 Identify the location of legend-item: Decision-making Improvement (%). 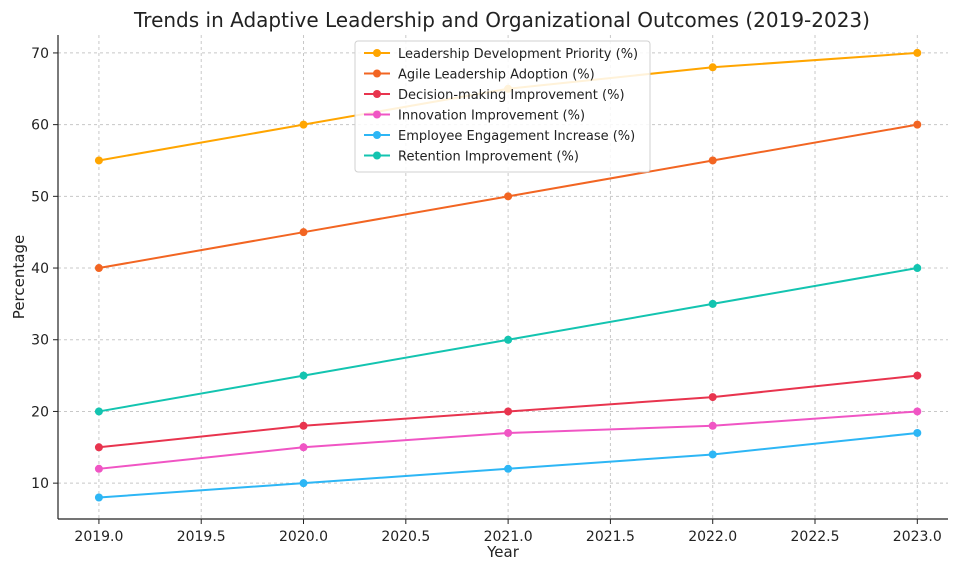
(494, 95).